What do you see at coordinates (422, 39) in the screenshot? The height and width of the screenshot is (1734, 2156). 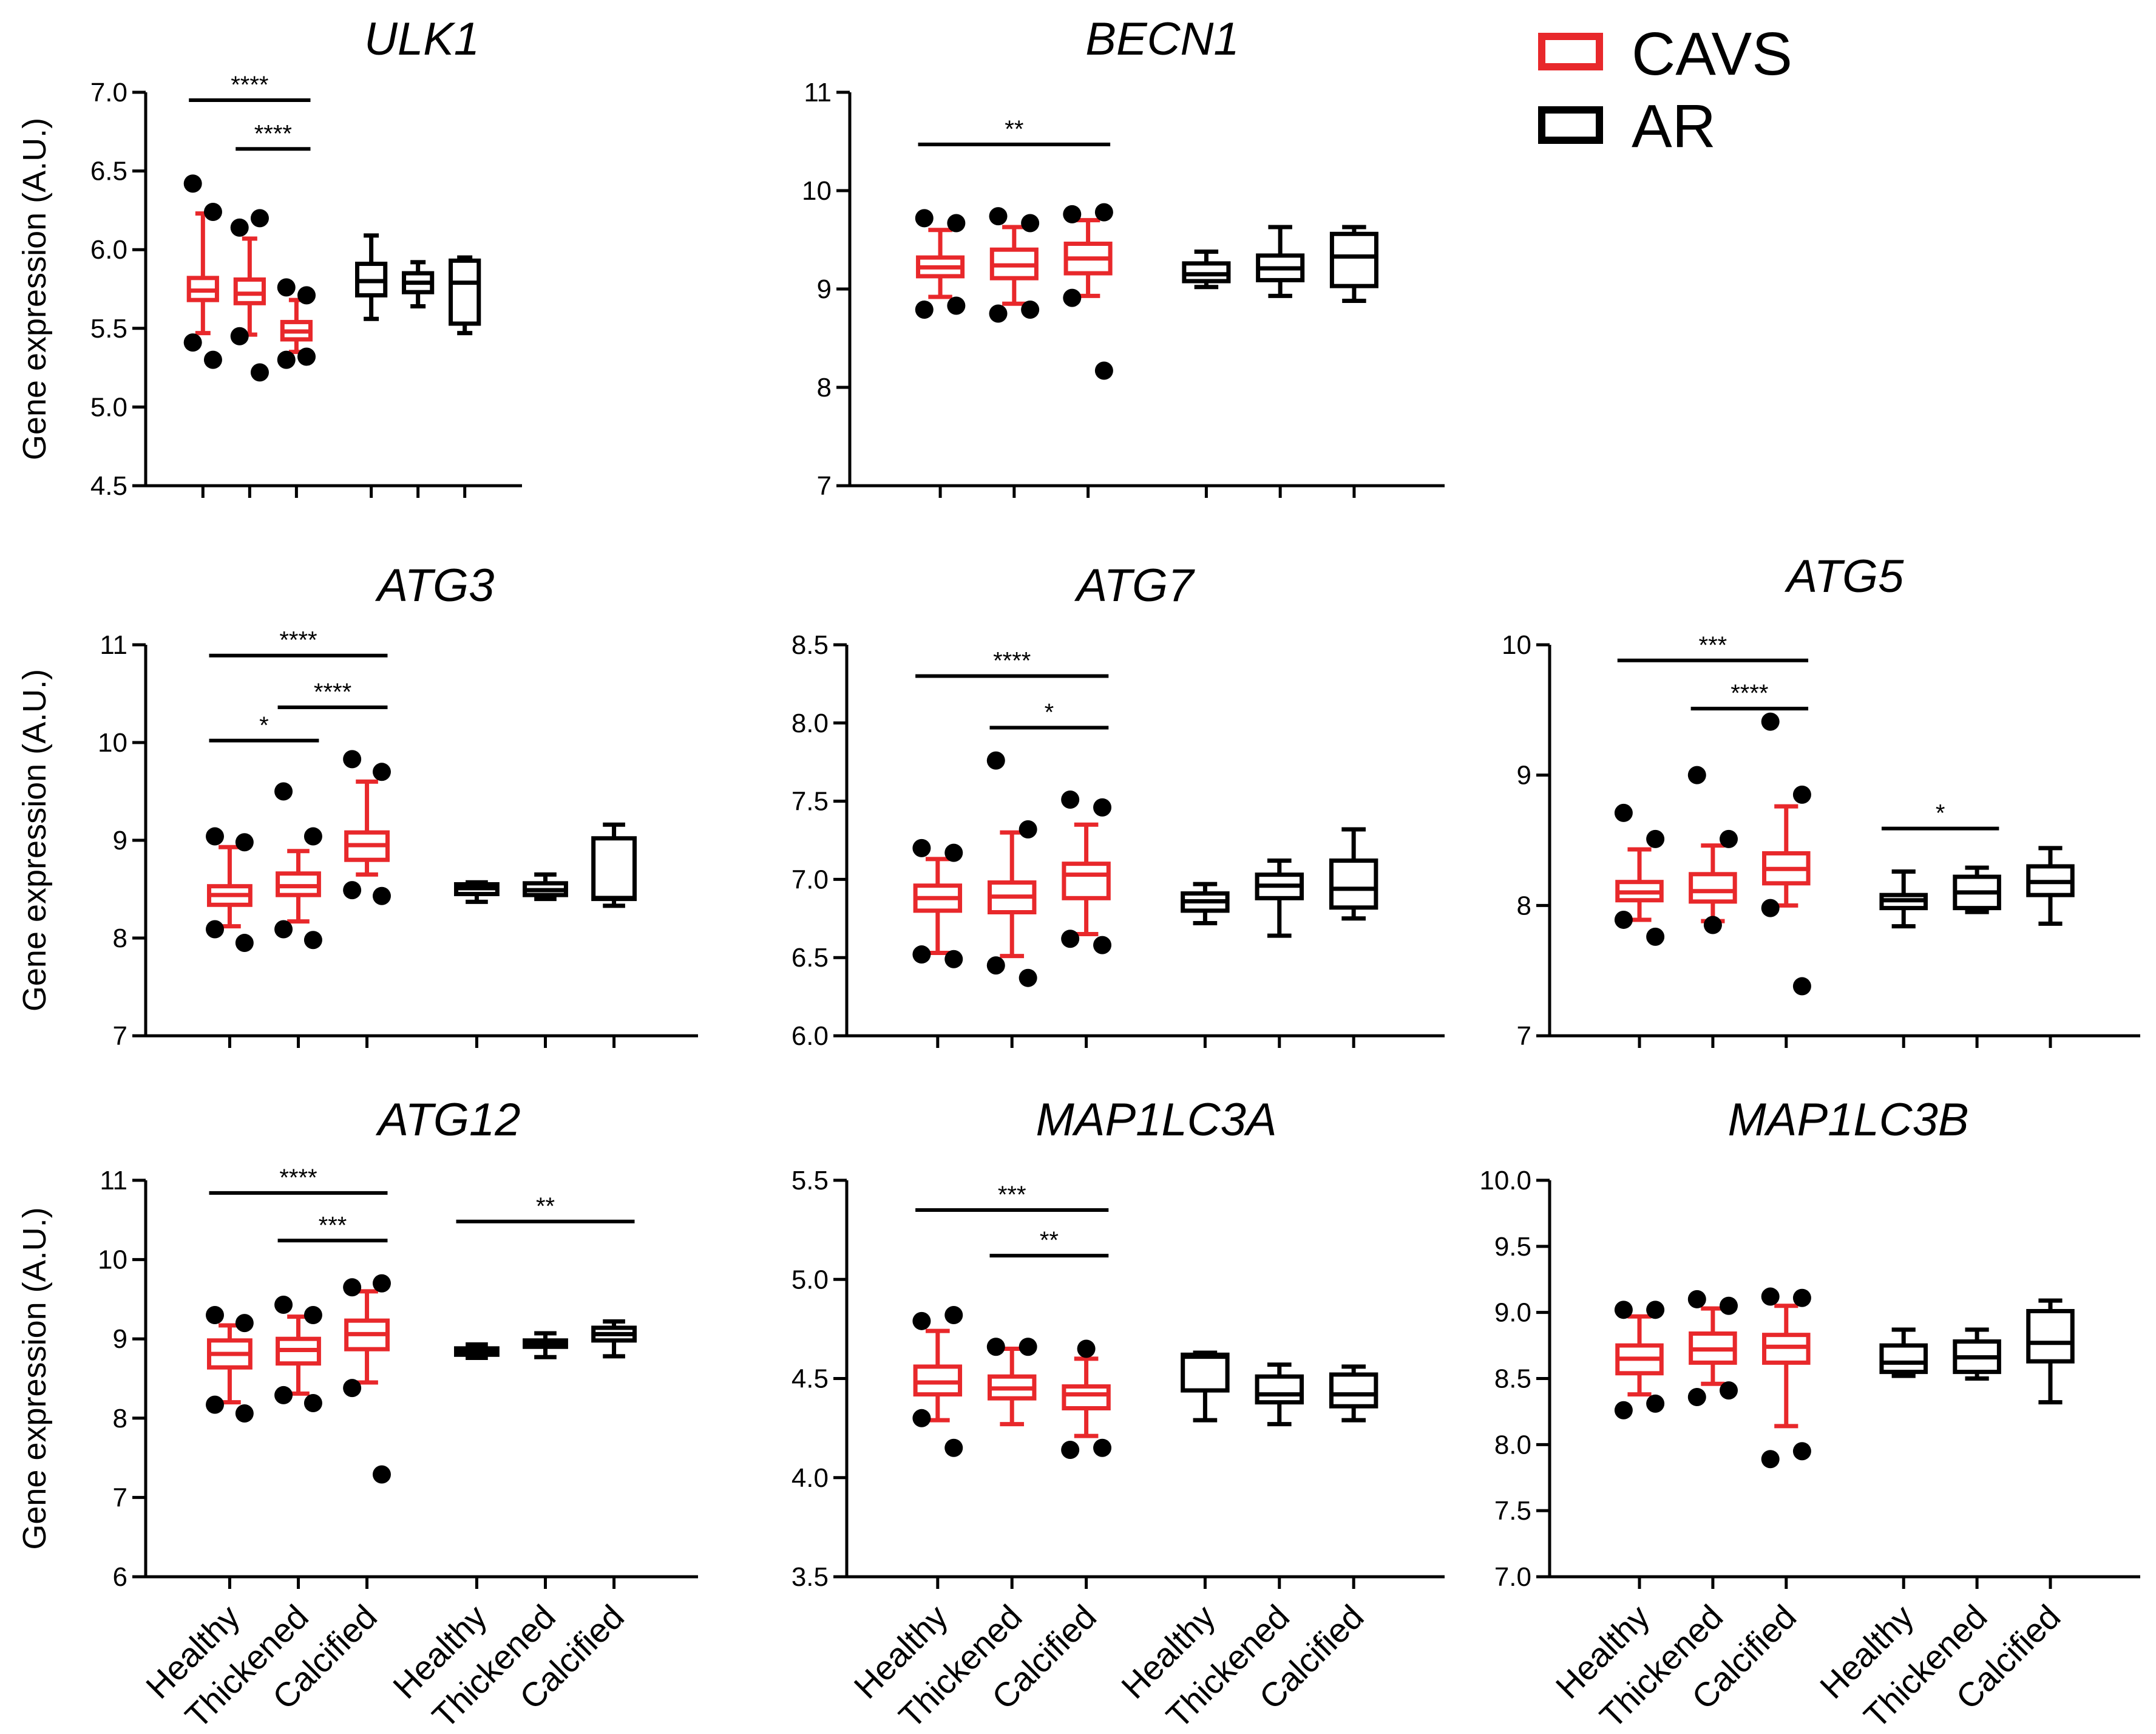 I see `panel-title-ulk1: ULK1` at bounding box center [422, 39].